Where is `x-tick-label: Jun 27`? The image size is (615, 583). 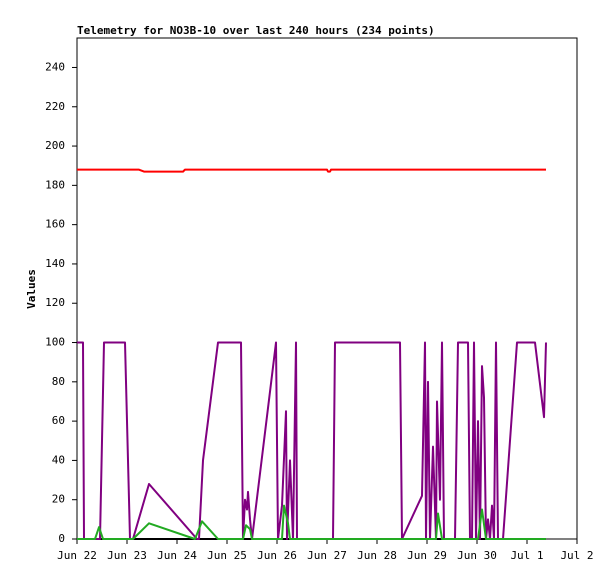
x-tick-label: Jun 27 is located at coordinates (327, 555).